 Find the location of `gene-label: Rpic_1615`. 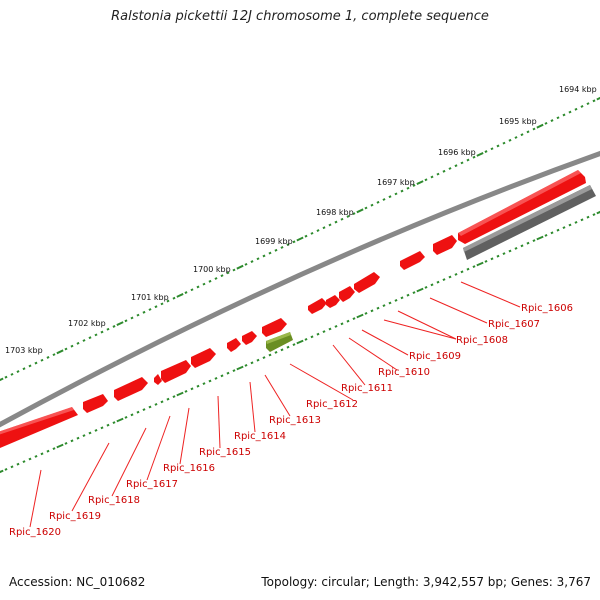

gene-label: Rpic_1615 is located at coordinates (225, 452).